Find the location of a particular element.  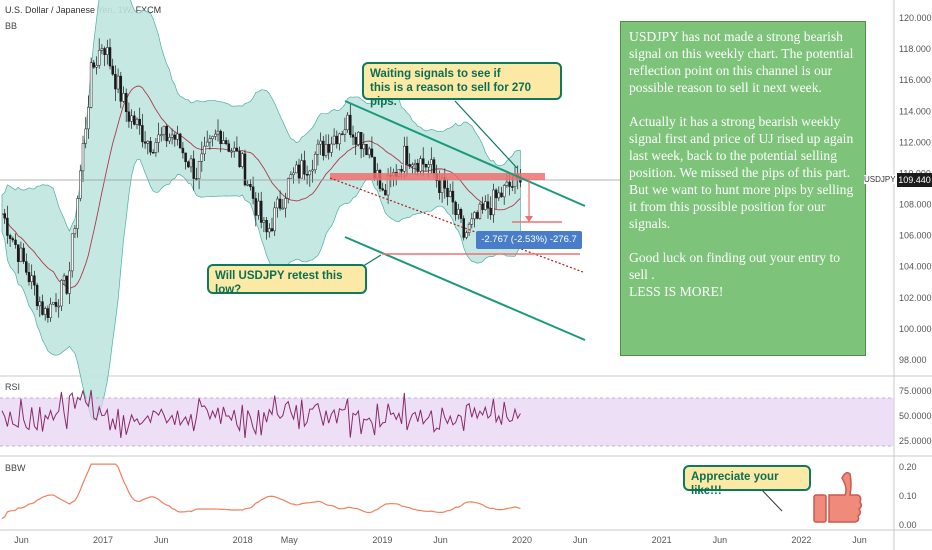

bbw-y-axis: 0.20 0.10 0.00 is located at coordinates (908, 496).